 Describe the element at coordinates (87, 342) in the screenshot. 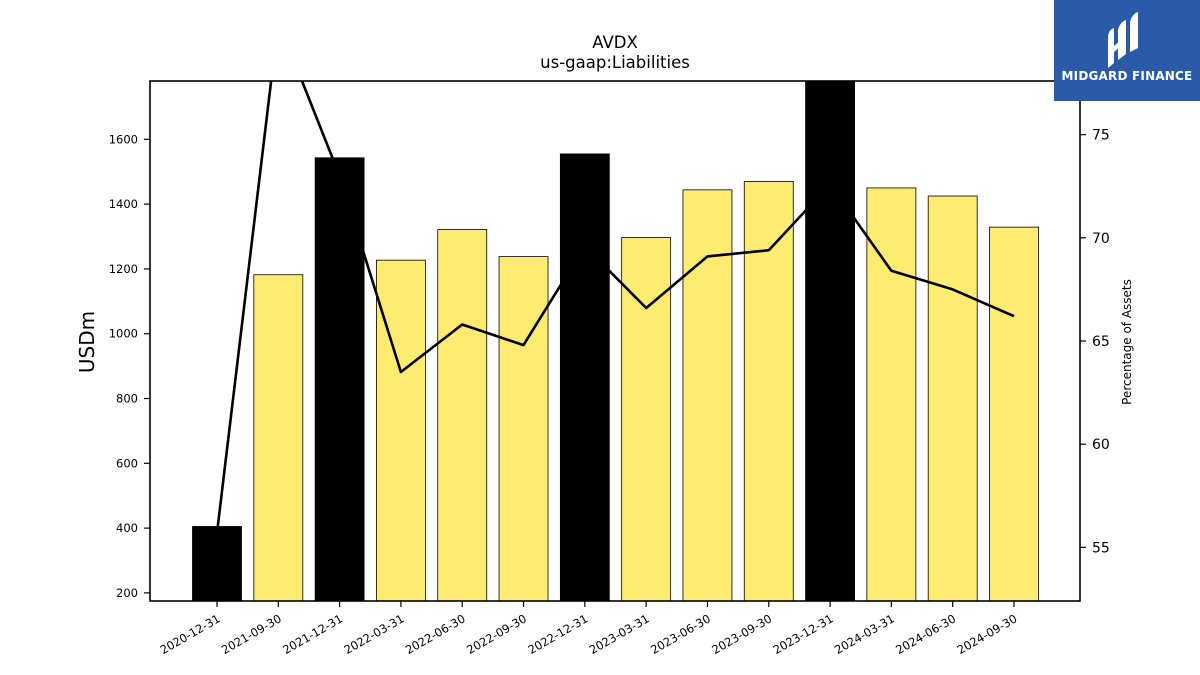

I see `y-axis-label: USDm` at that location.